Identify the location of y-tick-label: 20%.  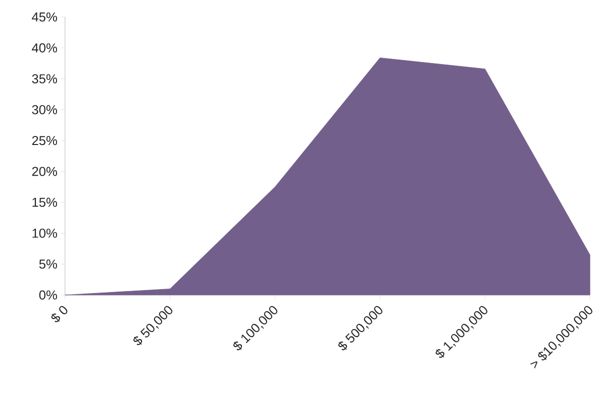
(45, 171).